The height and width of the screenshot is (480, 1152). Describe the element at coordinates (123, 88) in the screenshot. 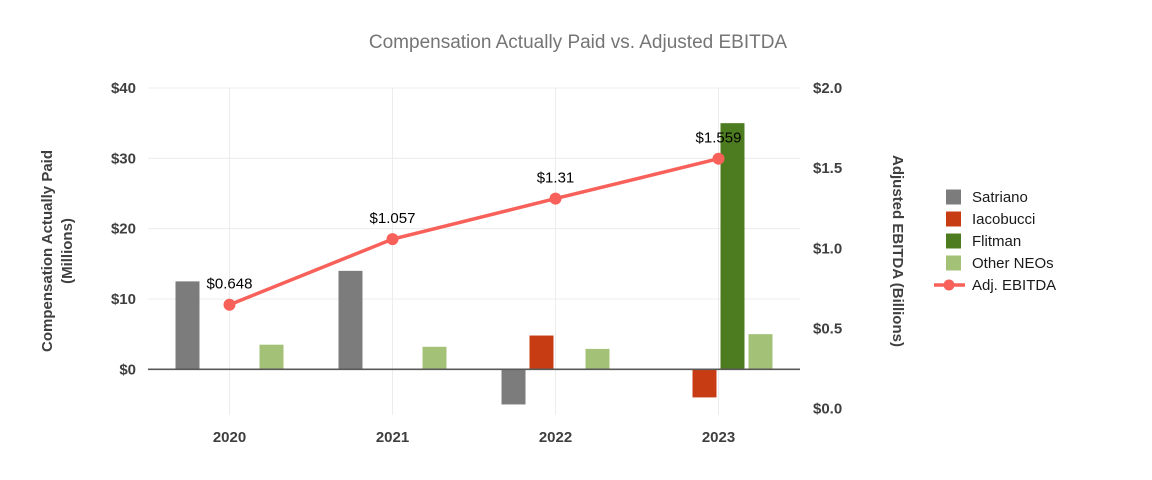

I see `left-tick-4: $40` at that location.